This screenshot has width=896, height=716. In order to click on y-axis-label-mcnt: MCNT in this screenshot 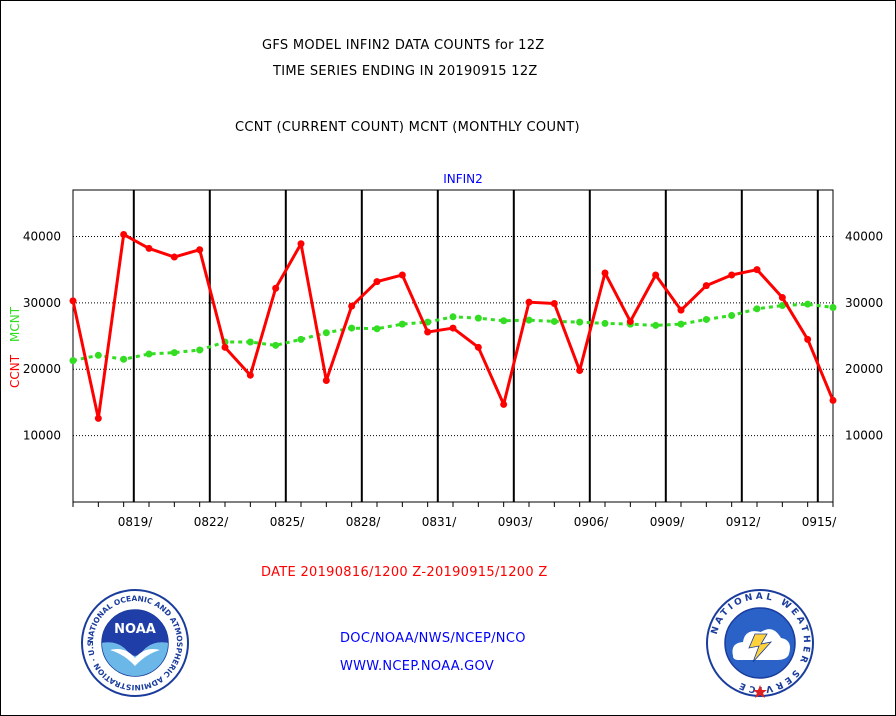, I will do `click(15, 324)`.